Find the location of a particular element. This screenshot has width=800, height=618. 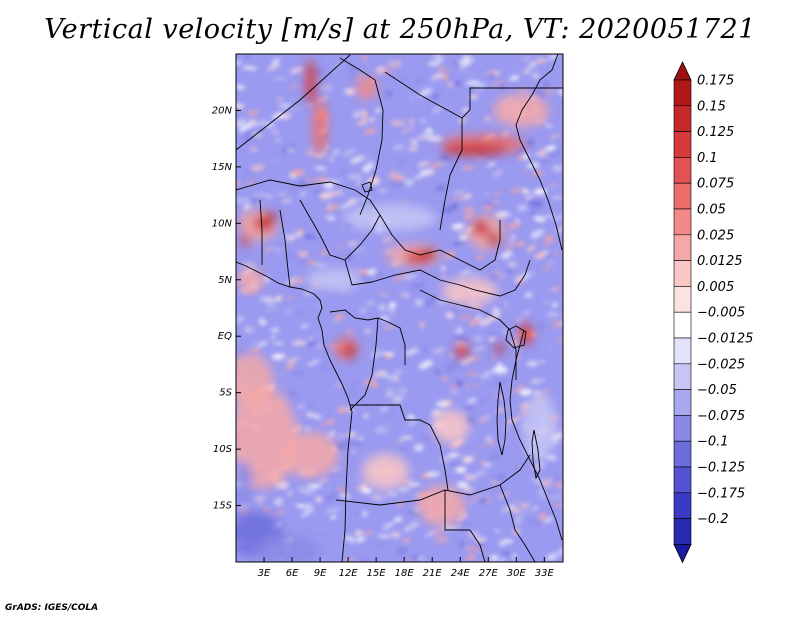

coastline-southeast is located at coordinates (536, 435).